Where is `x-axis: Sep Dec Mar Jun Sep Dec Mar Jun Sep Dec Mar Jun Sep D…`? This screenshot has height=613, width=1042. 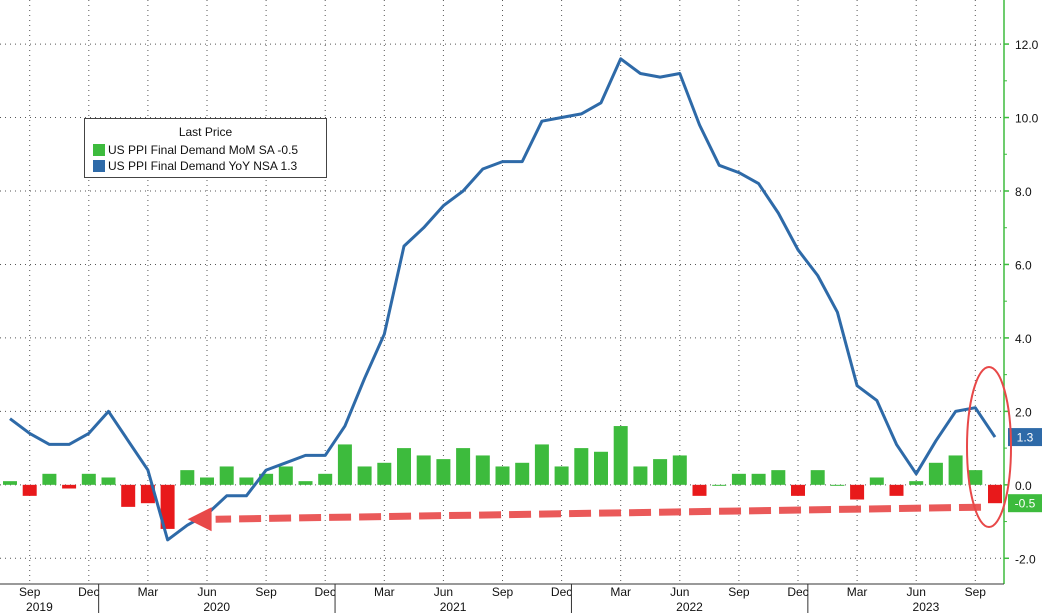
x-axis: Sep Dec Mar Jun Sep Dec Mar Jun Sep Dec Mar Jun Sep D… is located at coordinates (502, 598).